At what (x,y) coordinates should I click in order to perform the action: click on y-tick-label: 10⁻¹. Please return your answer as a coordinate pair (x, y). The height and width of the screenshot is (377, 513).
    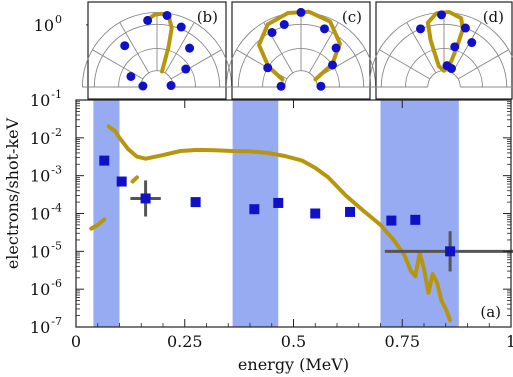
    Looking at the image, I should click on (46, 99).